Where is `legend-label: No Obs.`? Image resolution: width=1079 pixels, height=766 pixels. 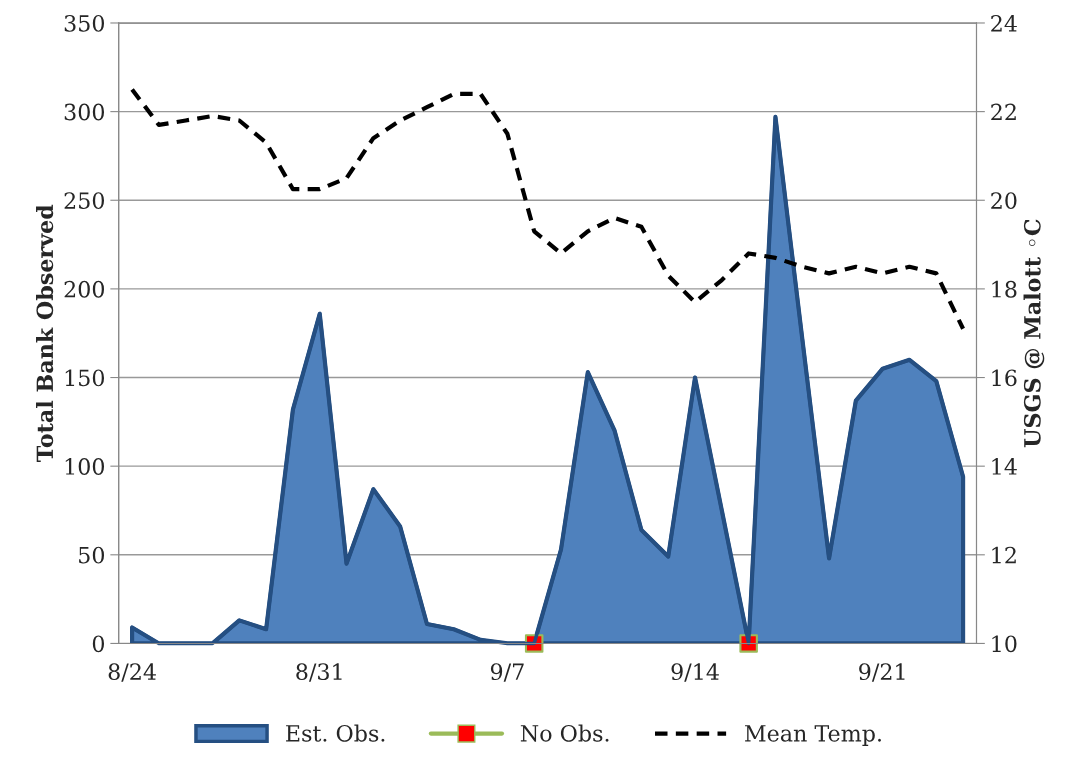 legend-label: No Obs. is located at coordinates (564, 733).